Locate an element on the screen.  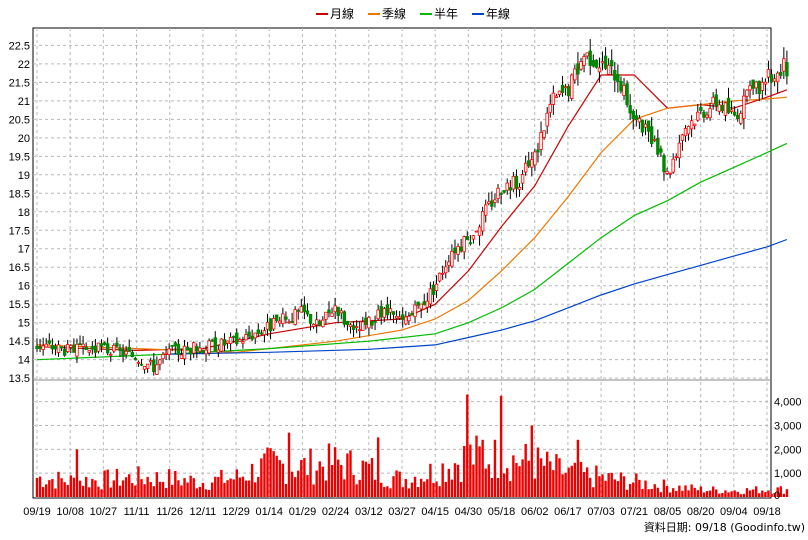
x-tick-label: 03/27 is located at coordinates (402, 512).